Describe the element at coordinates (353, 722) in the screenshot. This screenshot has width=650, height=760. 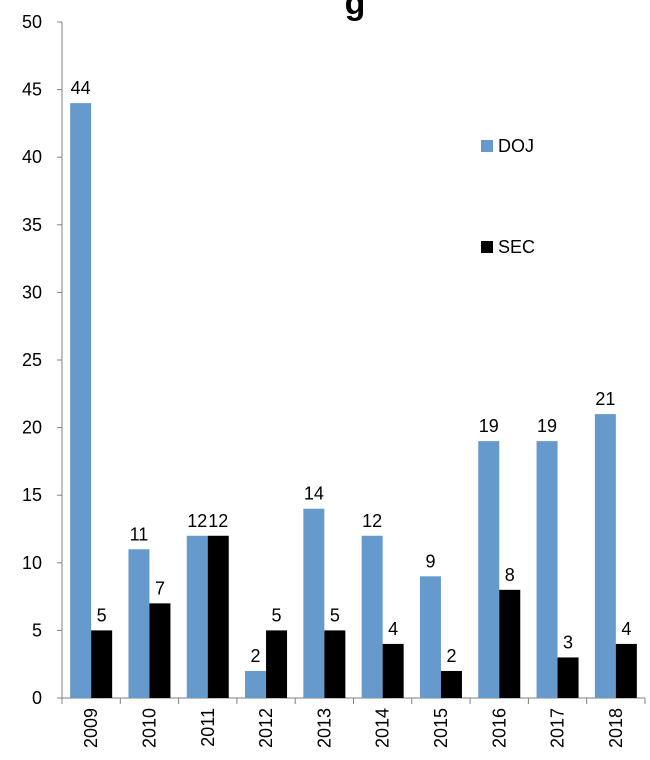
I see `x-axis: 2009 2010 2011 2012 2013 2014 2015 2016 2017 2018` at that location.